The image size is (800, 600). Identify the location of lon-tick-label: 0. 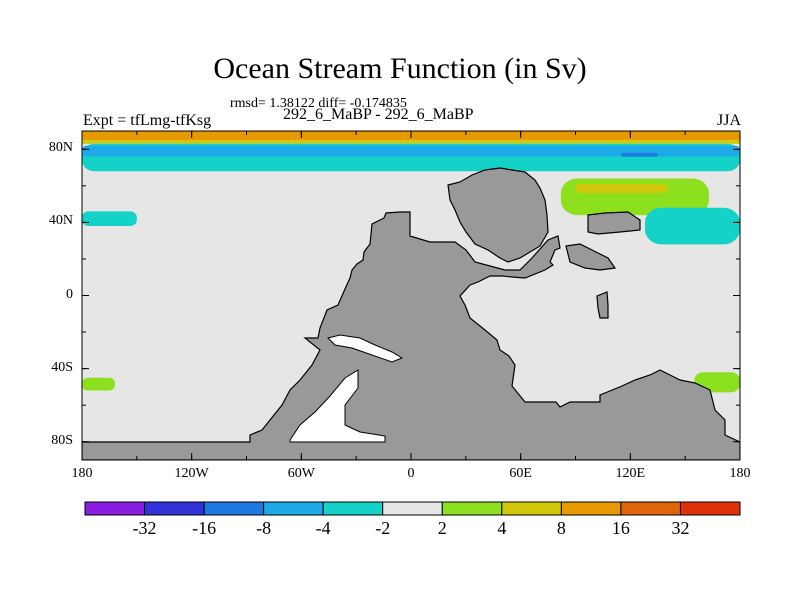
(411, 473).